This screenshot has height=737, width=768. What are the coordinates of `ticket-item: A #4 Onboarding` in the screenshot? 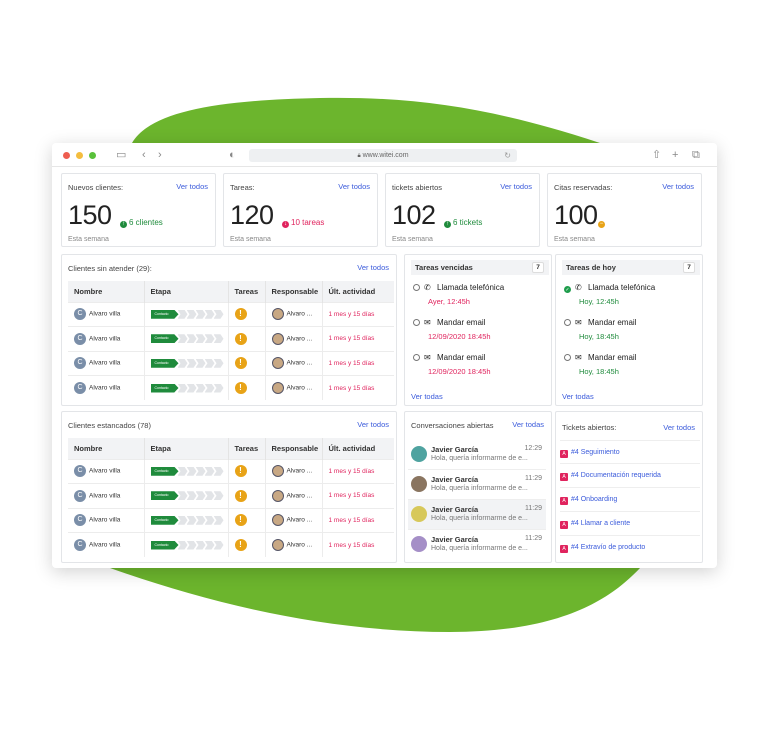 It's located at (630, 500).